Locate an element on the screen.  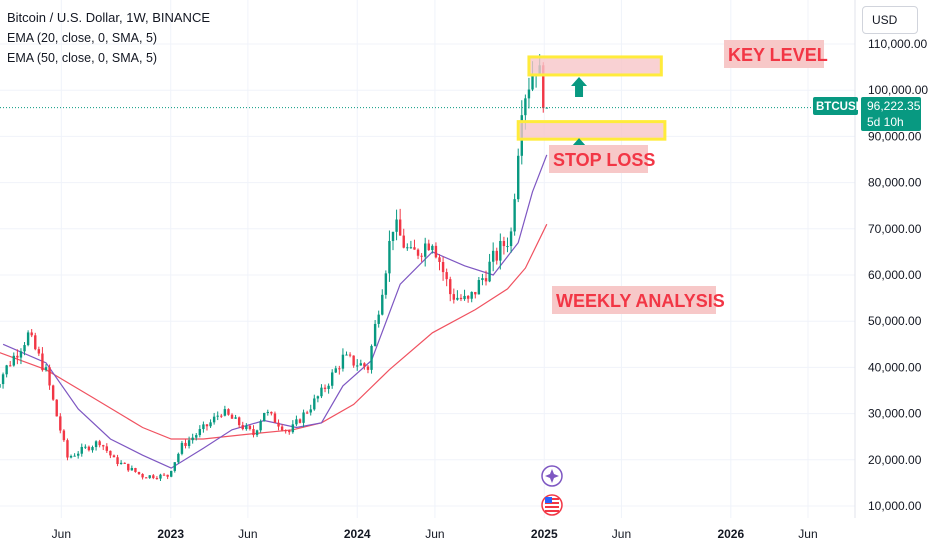
stop-loss-zone is located at coordinates (591, 130).